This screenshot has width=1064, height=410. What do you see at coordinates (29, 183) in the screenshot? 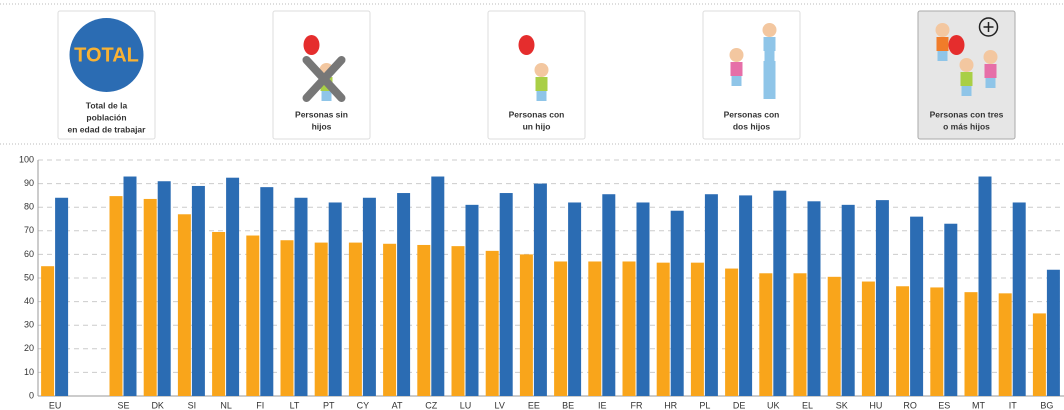
I see `y-tick-label: 90` at bounding box center [29, 183].